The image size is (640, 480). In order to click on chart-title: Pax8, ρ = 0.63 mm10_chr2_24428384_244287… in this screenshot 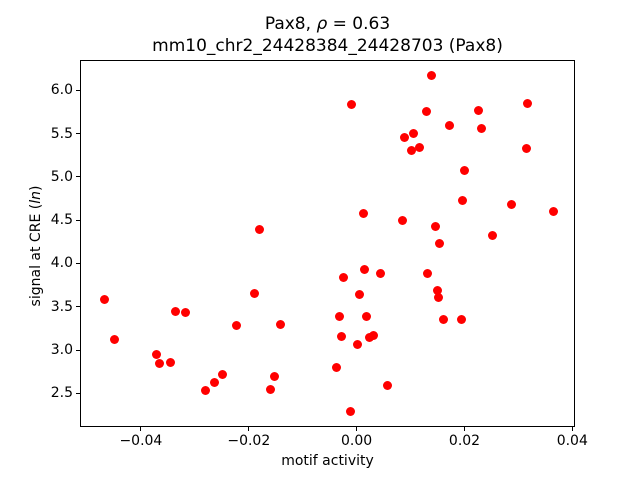, I will do `click(327, 35)`.